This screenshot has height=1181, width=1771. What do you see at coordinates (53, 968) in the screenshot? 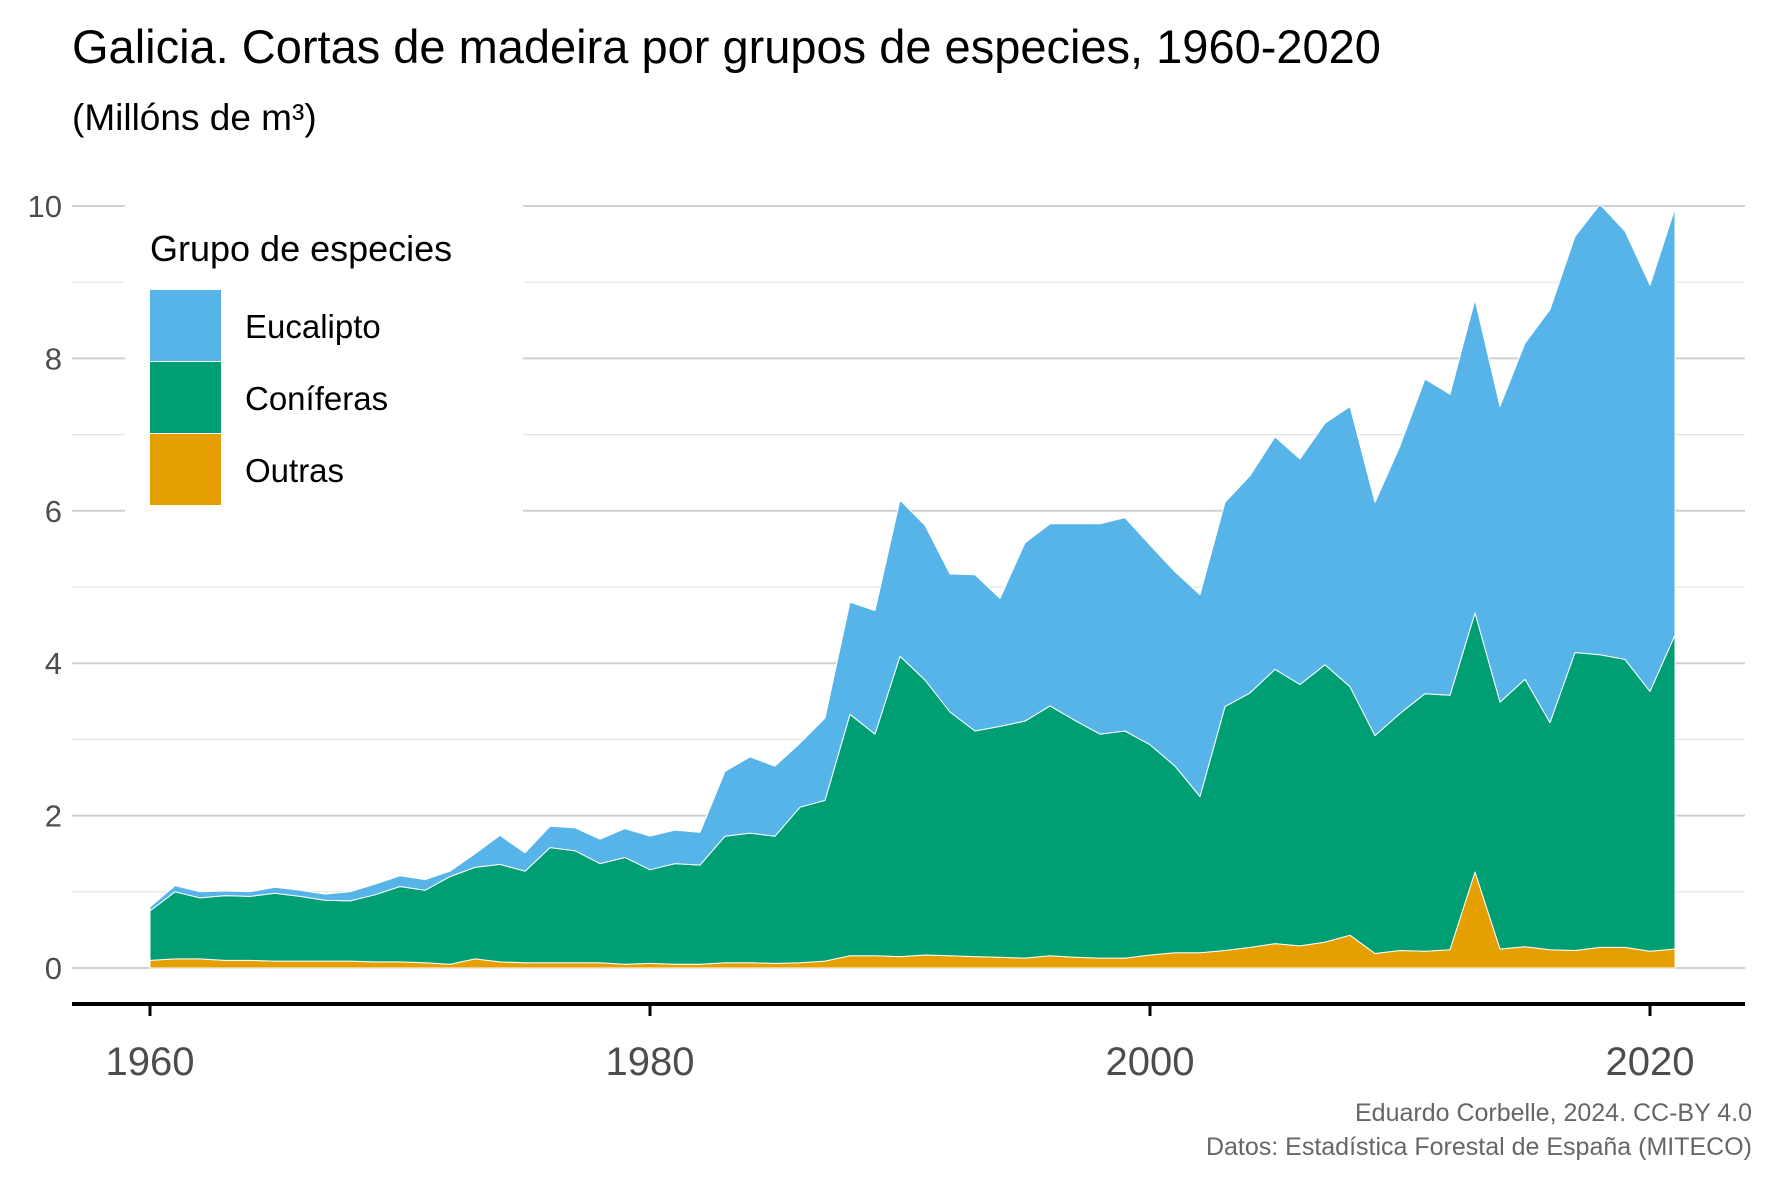
I see `y-tick-label: 0` at bounding box center [53, 968].